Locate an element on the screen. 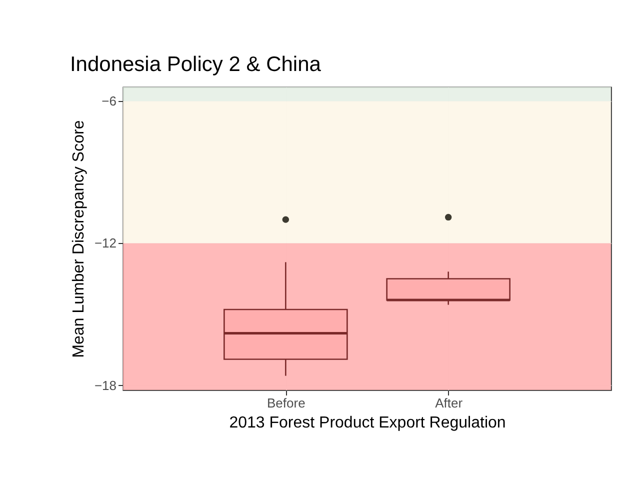 The width and height of the screenshot is (623, 486). y-tick-label: −18 is located at coordinates (105, 385).